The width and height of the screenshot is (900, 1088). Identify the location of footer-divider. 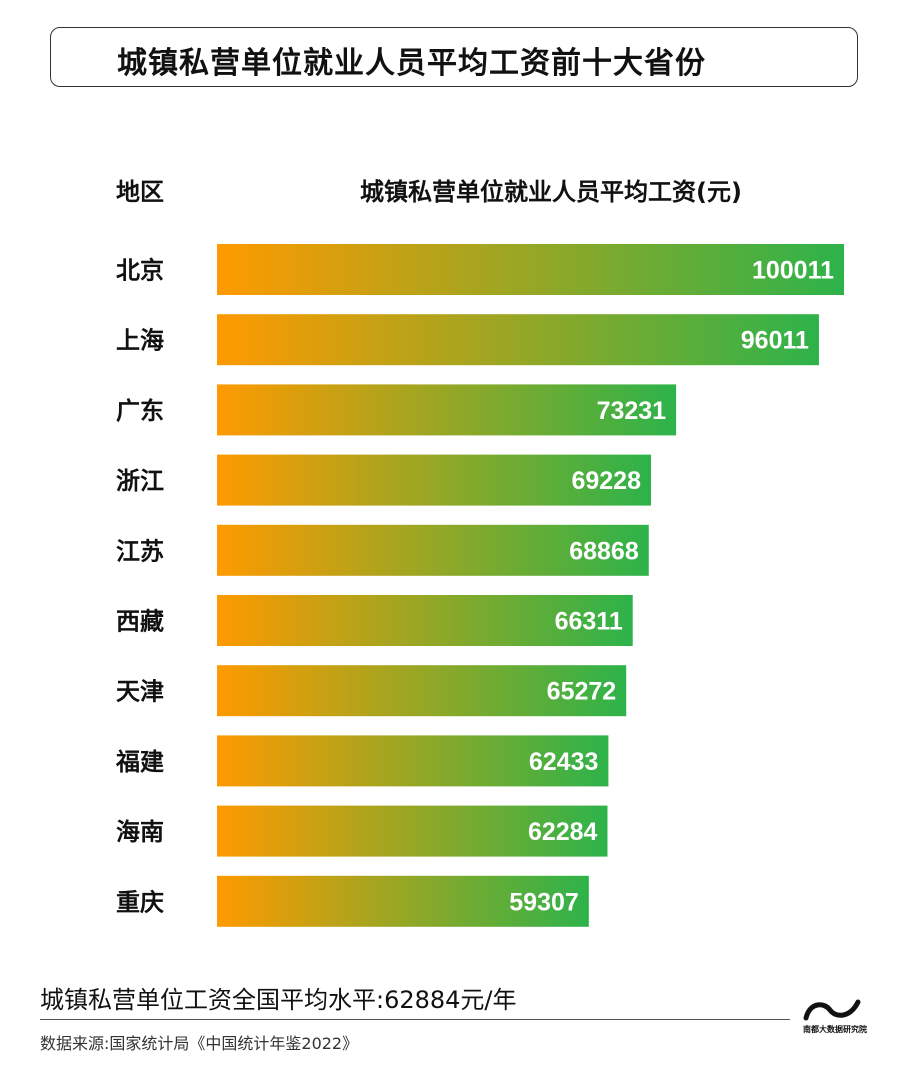
(415, 1019).